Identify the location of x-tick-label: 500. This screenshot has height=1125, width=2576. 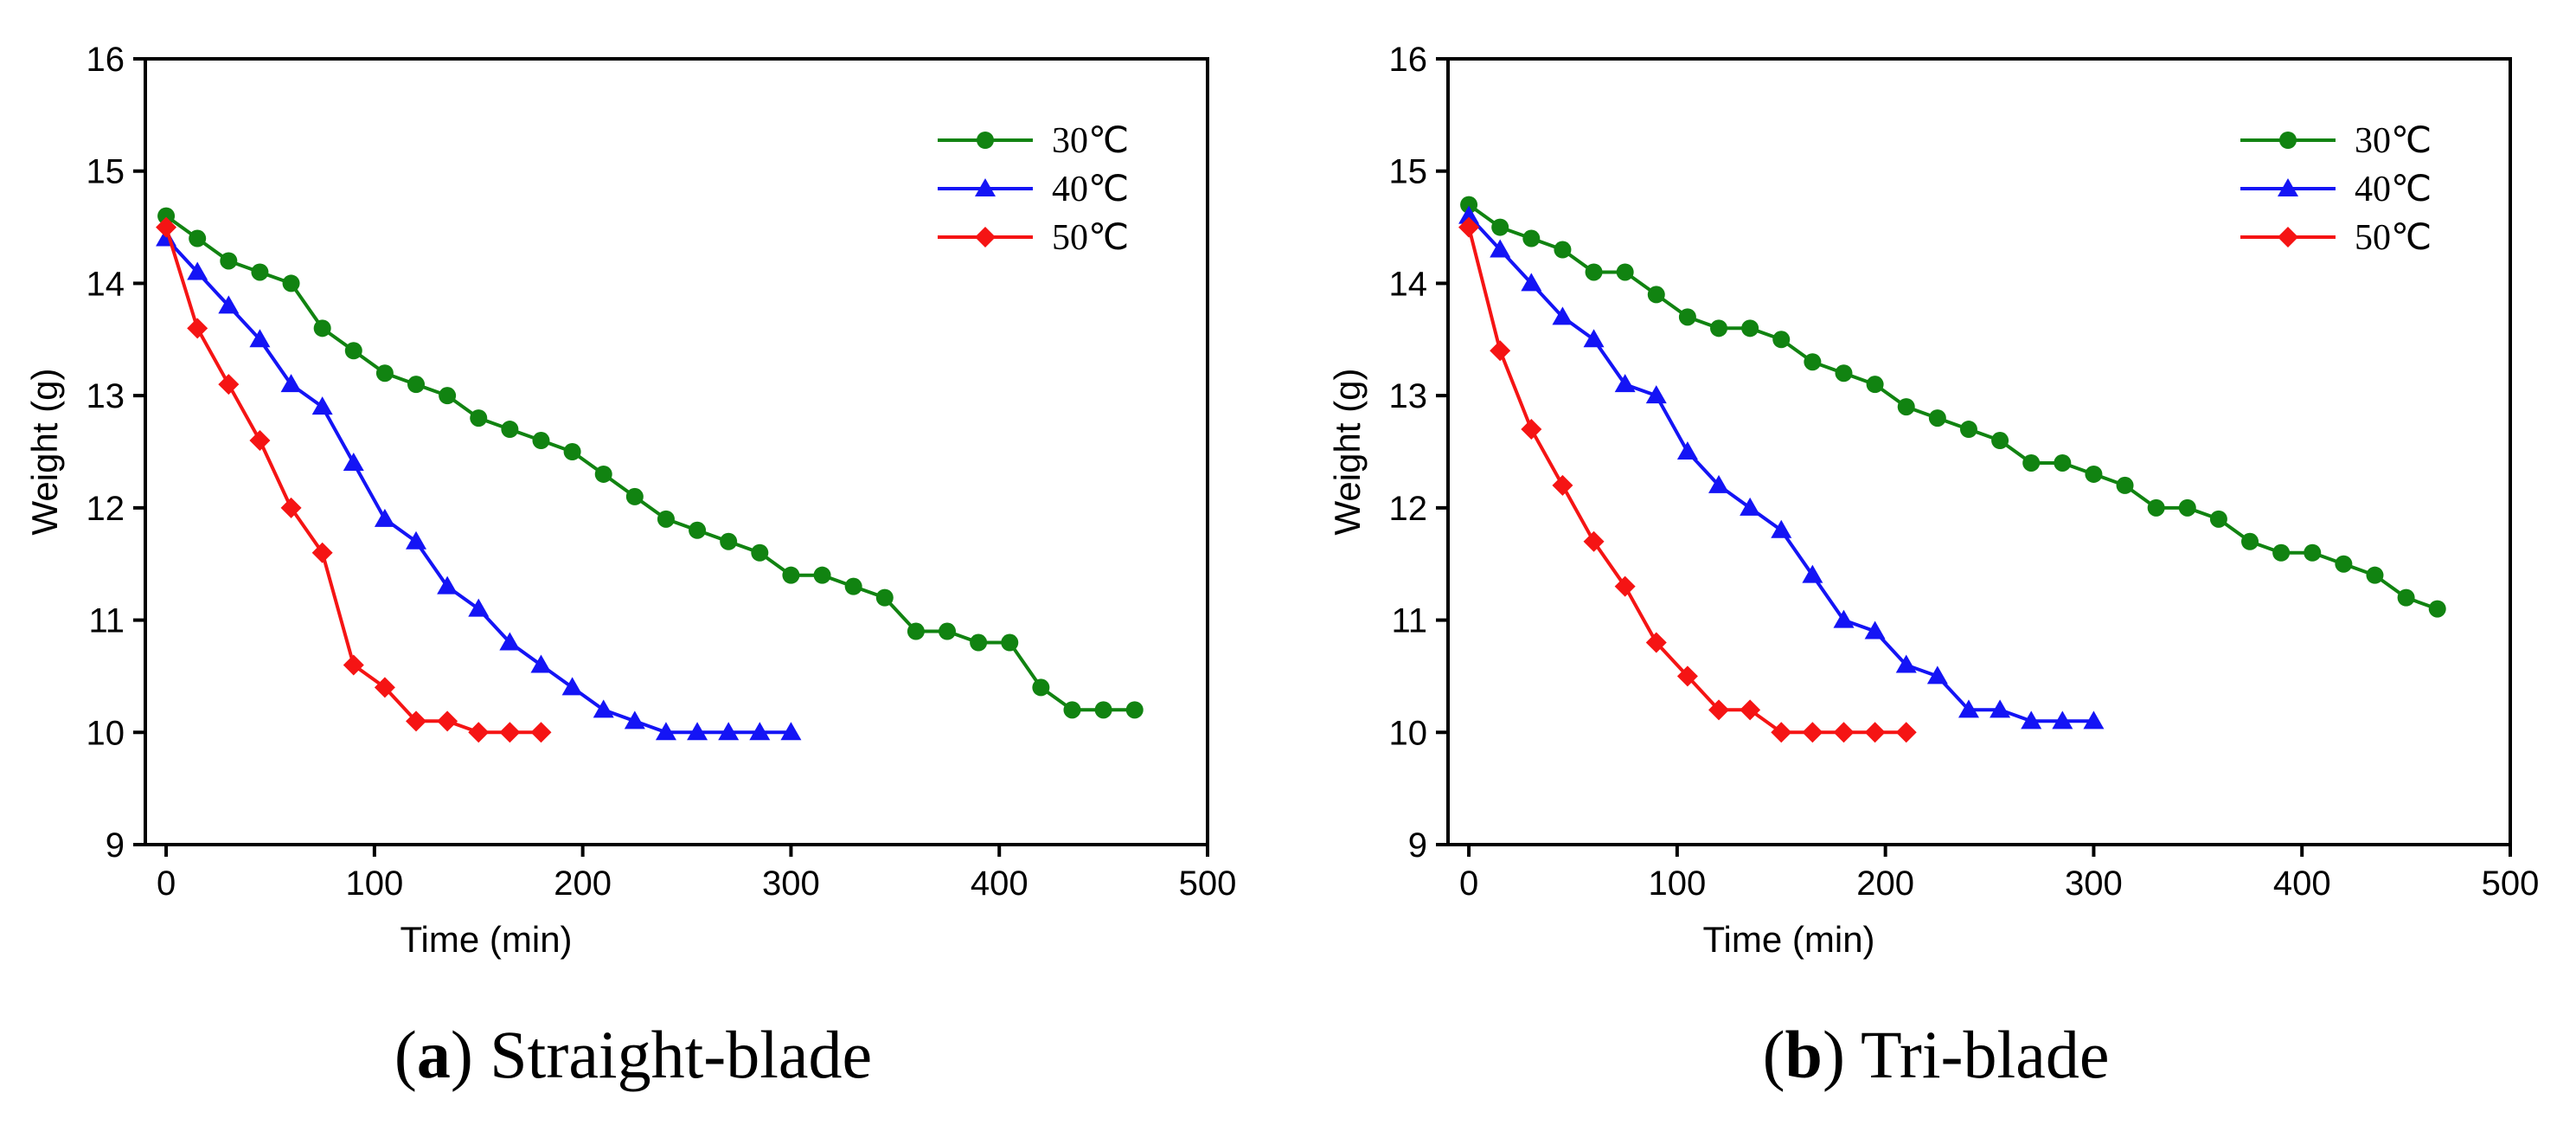
(1208, 884).